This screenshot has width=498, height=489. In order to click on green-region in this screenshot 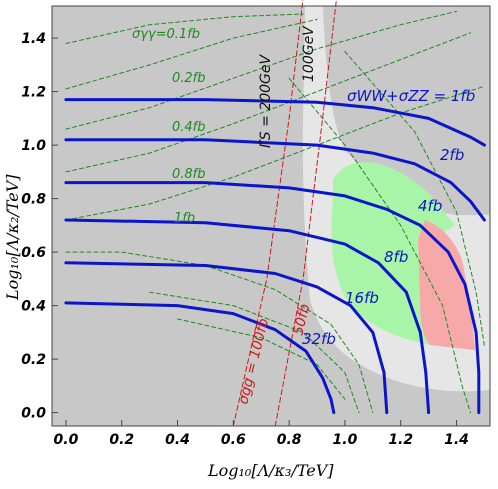, I will do `click(393, 253)`.